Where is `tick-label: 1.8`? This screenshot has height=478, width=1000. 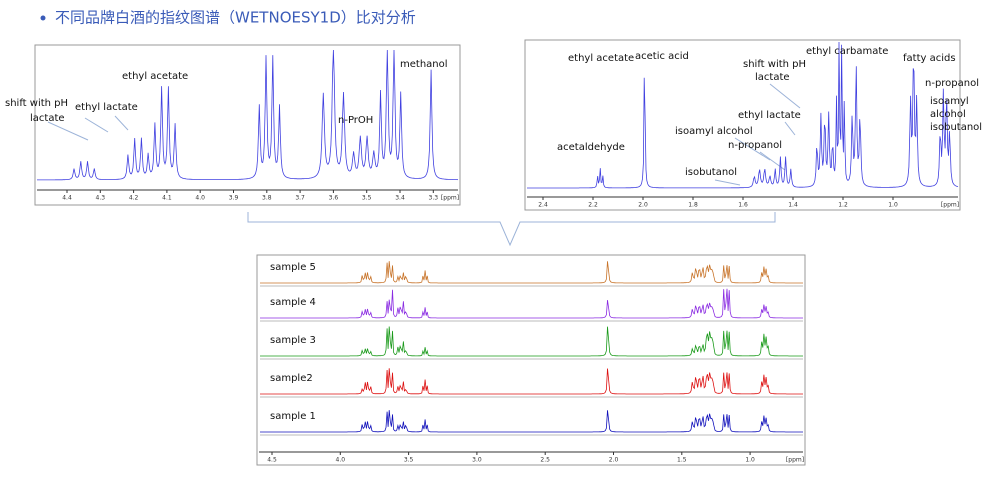
tick-label: 1.8 is located at coordinates (693, 205).